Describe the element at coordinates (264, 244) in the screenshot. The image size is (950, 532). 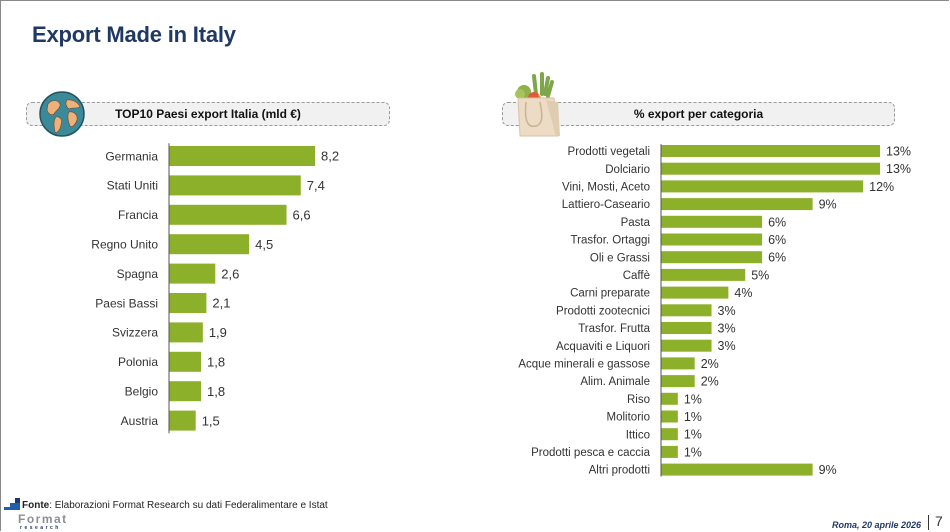
I see `data-label: 4,5` at that location.